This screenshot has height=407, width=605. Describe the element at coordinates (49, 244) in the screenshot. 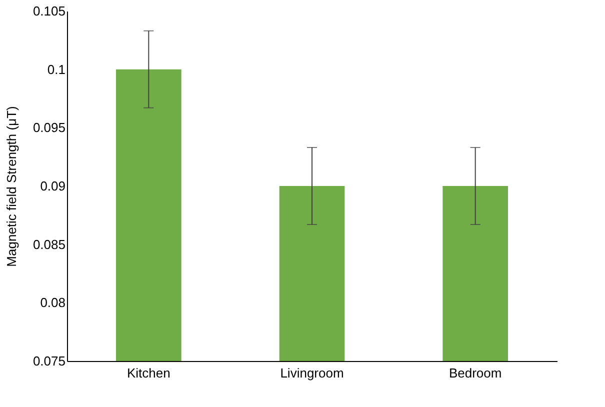

I see `y-tick-label: 0.085` at that location.